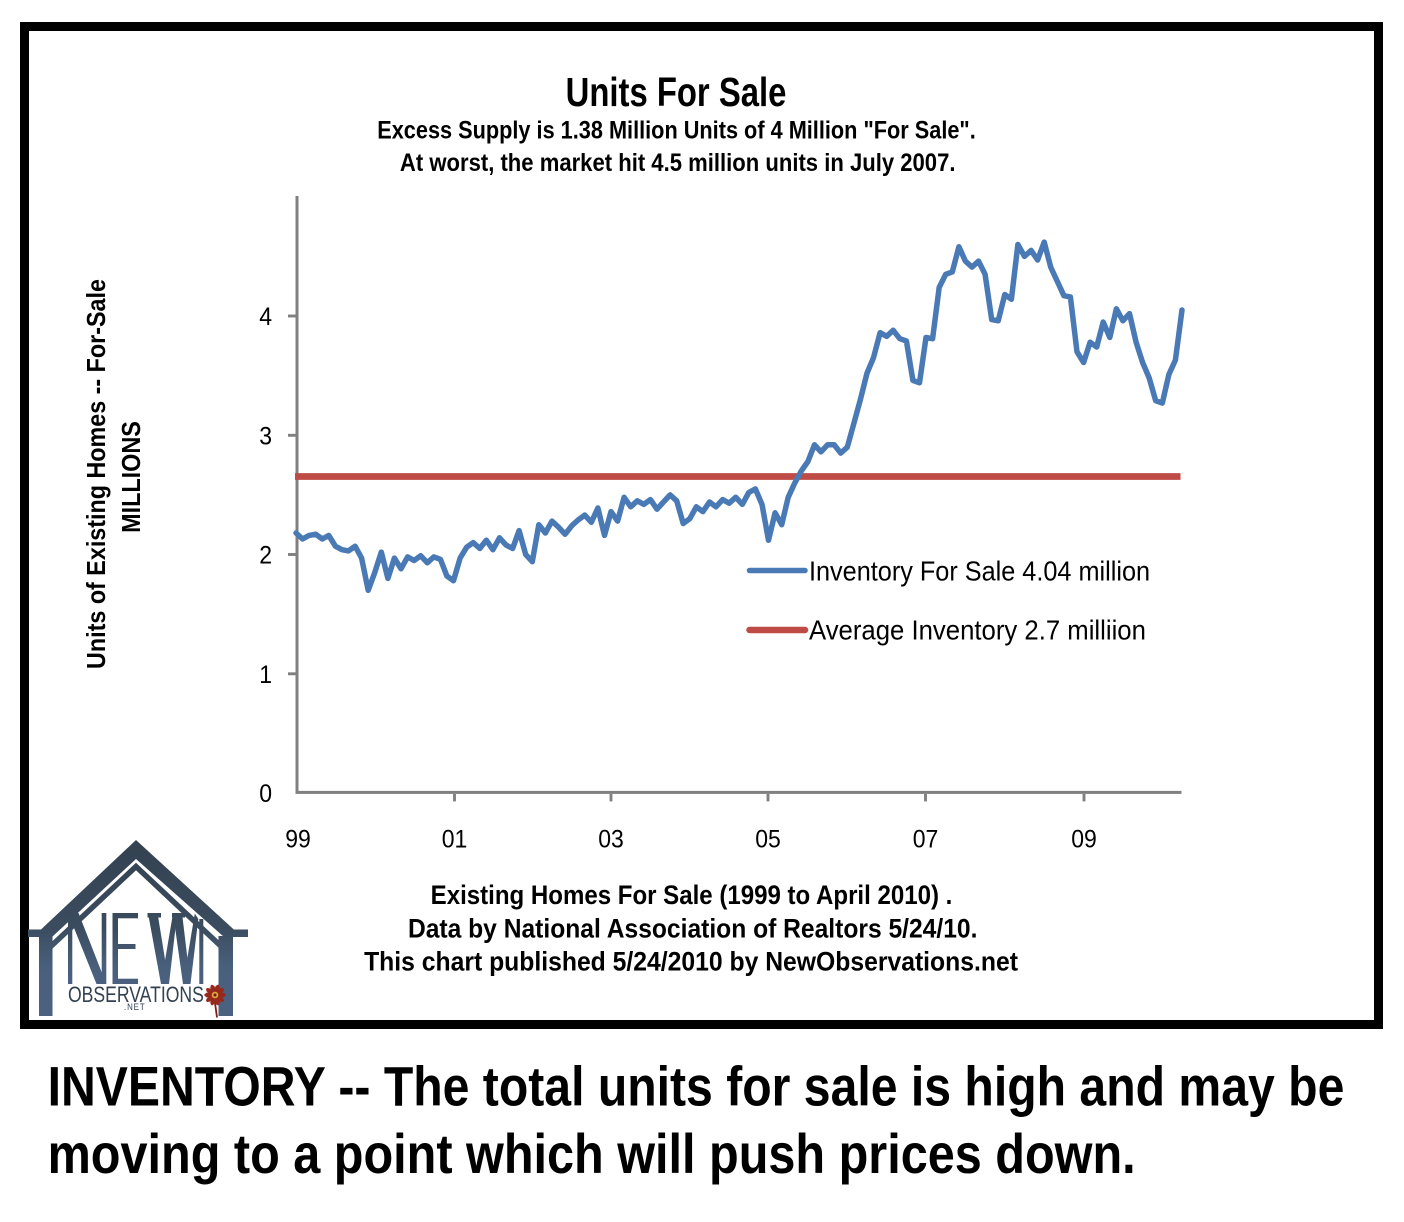 This screenshot has height=1222, width=1404. What do you see at coordinates (97, 474) in the screenshot?
I see `svg-text:Units of Existing Homes -- For: Units of Existing Homes -- For-Sale` at bounding box center [97, 474].